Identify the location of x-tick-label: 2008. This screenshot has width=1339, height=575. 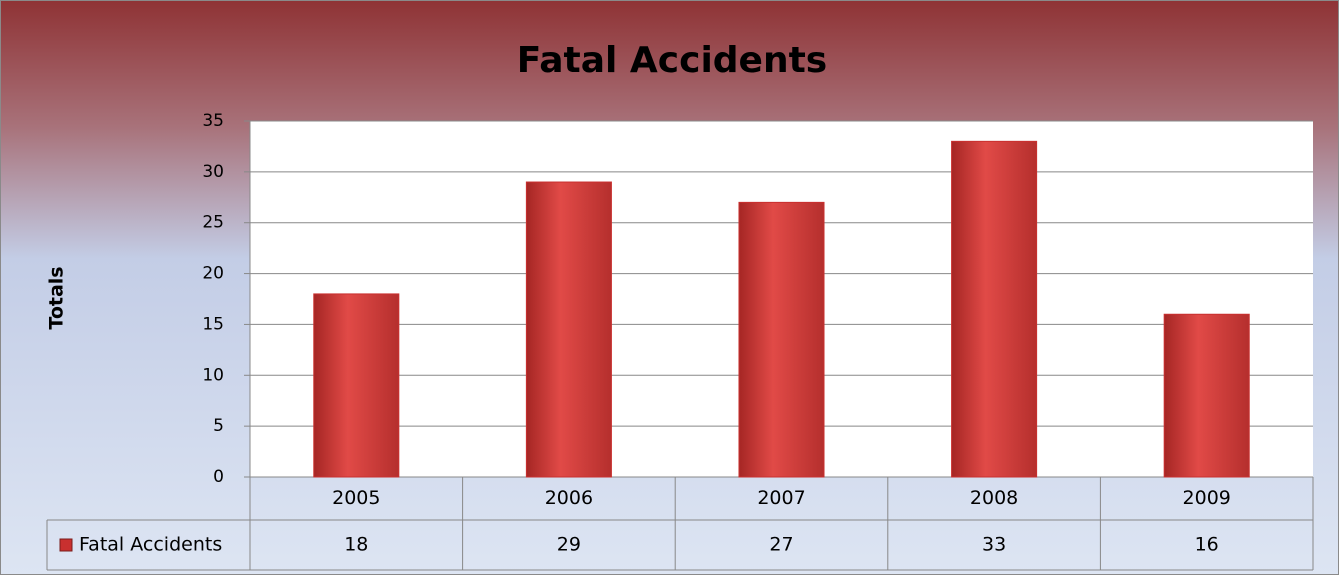
(994, 498).